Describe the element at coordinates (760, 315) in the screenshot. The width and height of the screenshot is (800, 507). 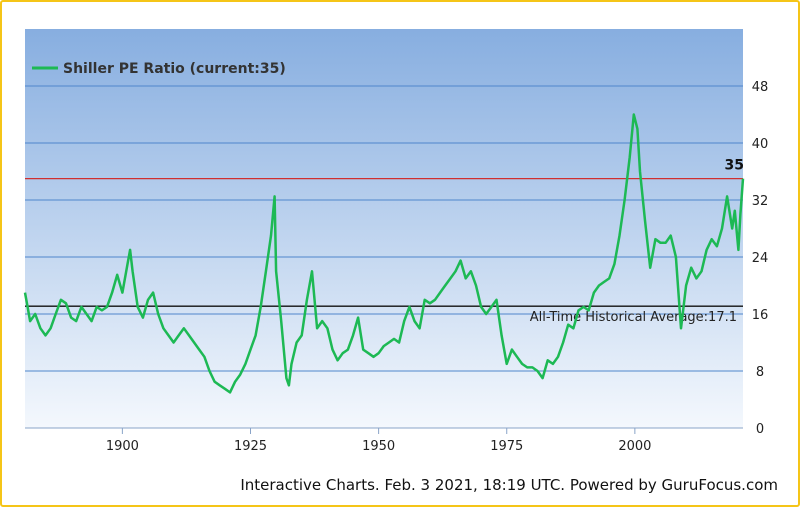
I see `y-tick-label: 16` at that location.